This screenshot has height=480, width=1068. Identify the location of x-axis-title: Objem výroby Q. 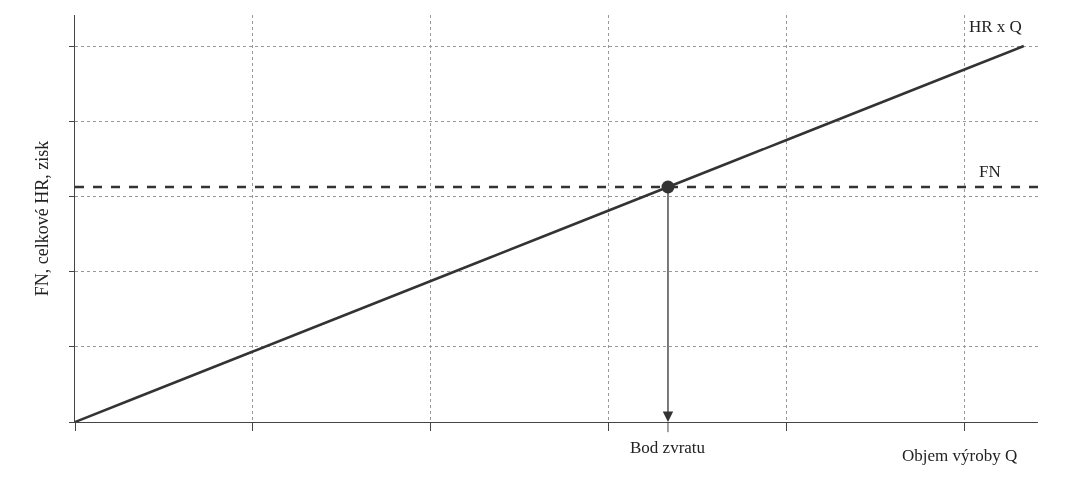
(960, 455).